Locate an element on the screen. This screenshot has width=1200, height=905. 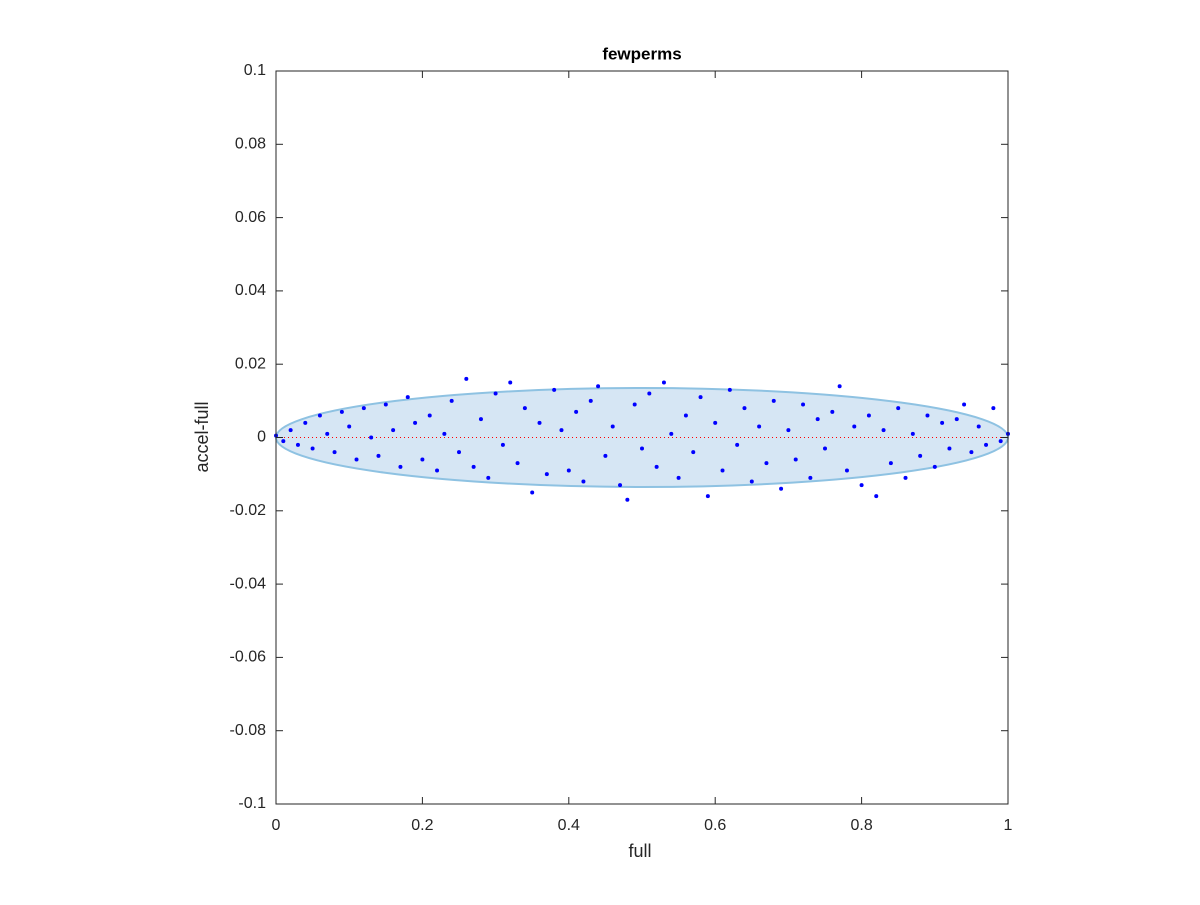
y-tick-label: -0.06 is located at coordinates (248, 657).